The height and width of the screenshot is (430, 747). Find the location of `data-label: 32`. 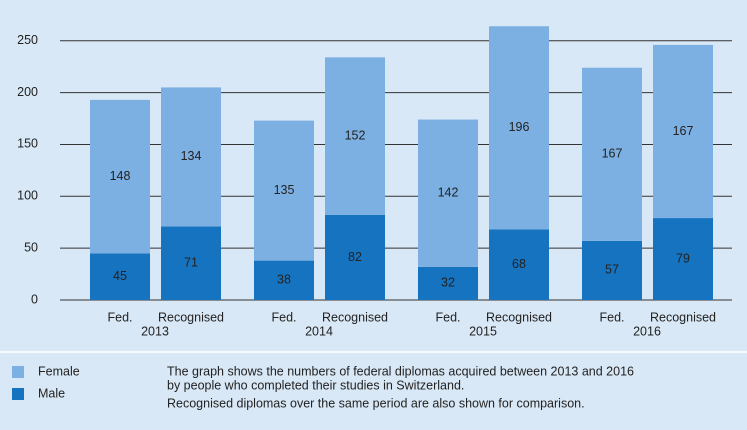

data-label: 32 is located at coordinates (448, 283).